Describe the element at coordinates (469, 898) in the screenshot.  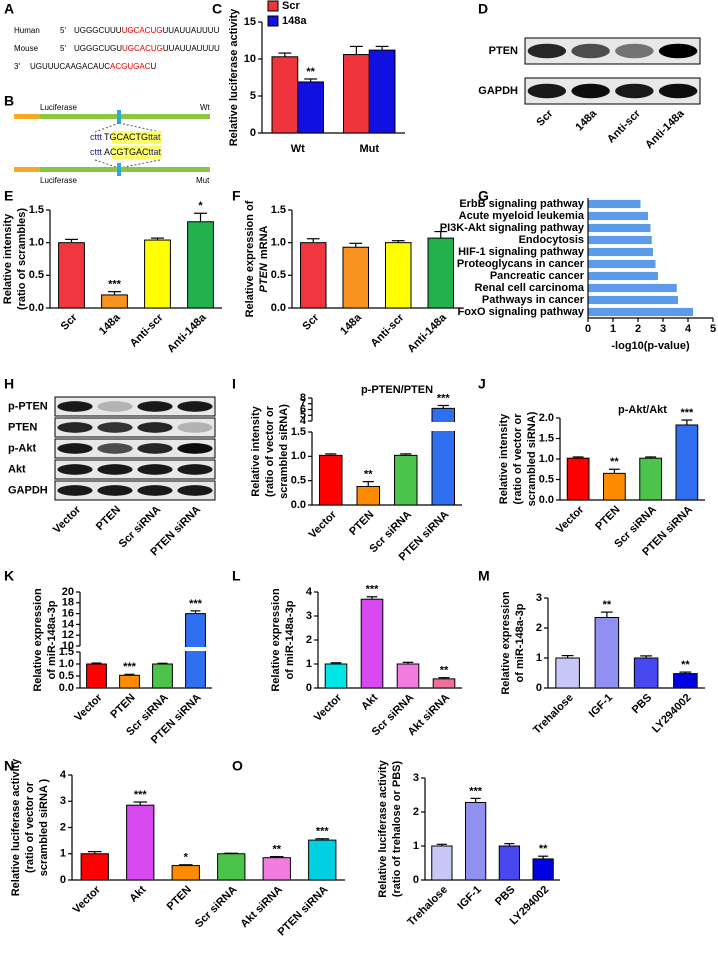
I see `x-tick-label: IGF-1` at that location.